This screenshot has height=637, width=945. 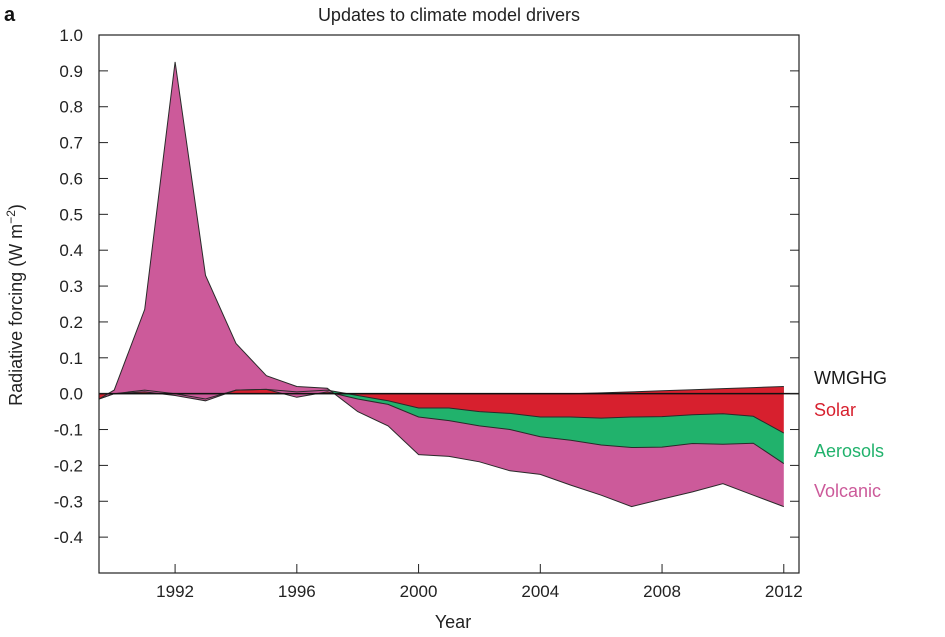 What do you see at coordinates (835, 410) in the screenshot?
I see `legend-solar: Solar` at bounding box center [835, 410].